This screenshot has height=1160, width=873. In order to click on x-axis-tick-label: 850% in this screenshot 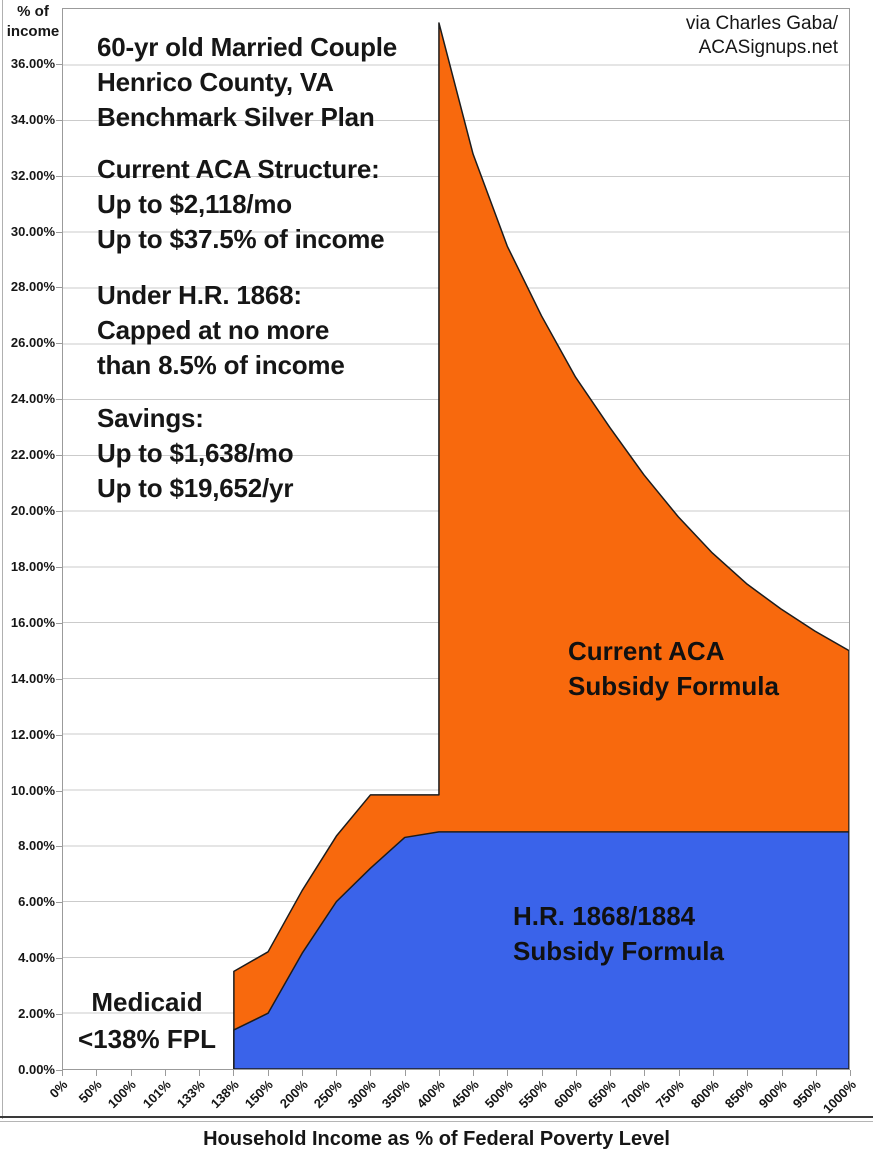, I will do `click(738, 1094)`.